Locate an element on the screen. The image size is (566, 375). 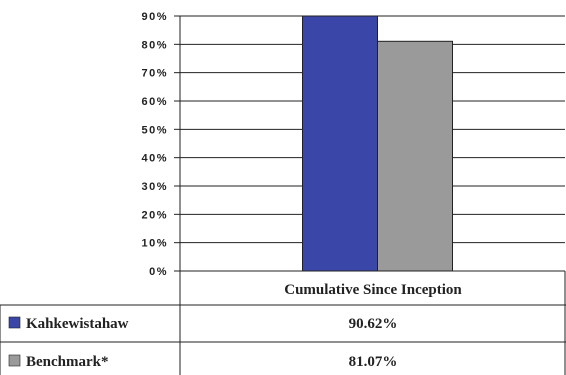
legend-label-benchmark: Benchmark* is located at coordinates (67, 362).